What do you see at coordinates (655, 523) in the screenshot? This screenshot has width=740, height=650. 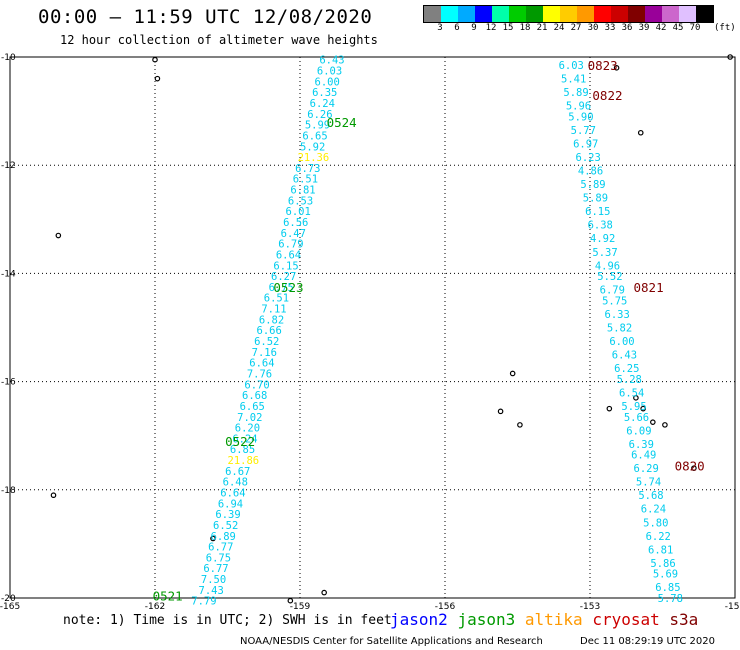 I see `wave-height-value: 5.80` at bounding box center [655, 523].